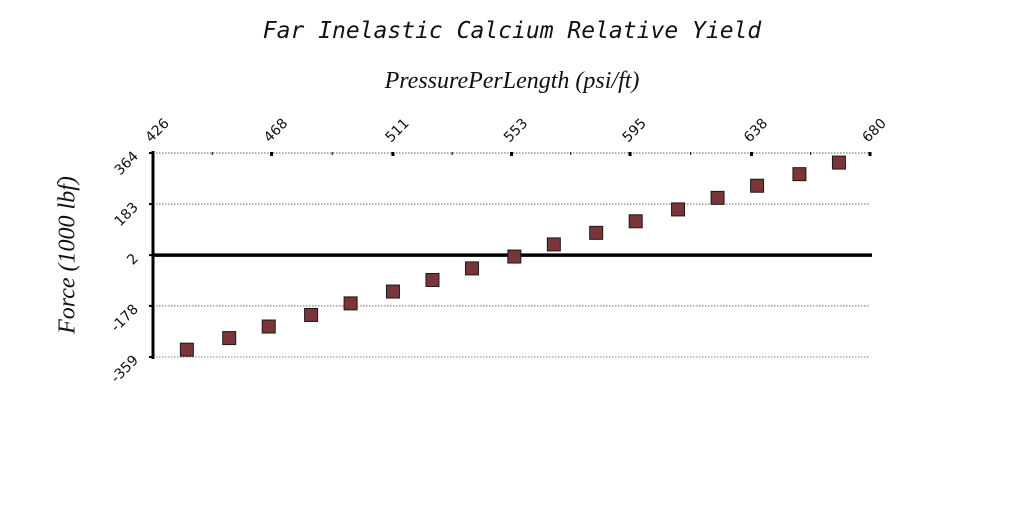 The width and height of the screenshot is (1024, 512). Describe the element at coordinates (158, 131) in the screenshot. I see `x-tick-label: 426` at that location.